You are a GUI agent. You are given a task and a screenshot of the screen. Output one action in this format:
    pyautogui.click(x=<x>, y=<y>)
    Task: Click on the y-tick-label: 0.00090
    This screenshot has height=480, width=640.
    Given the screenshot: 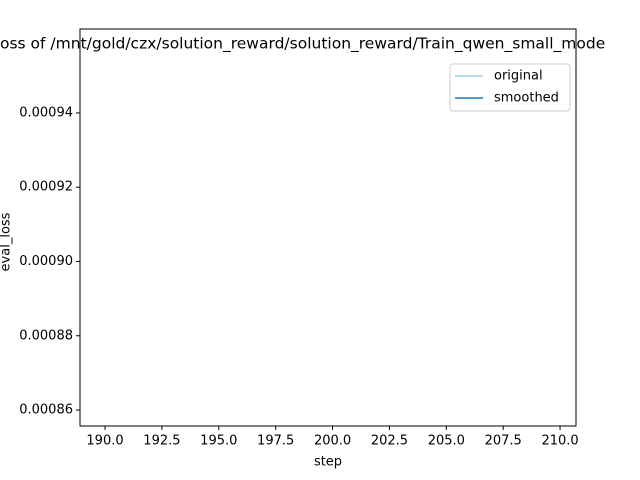 What is the action you would take?
    pyautogui.click(x=46, y=261)
    